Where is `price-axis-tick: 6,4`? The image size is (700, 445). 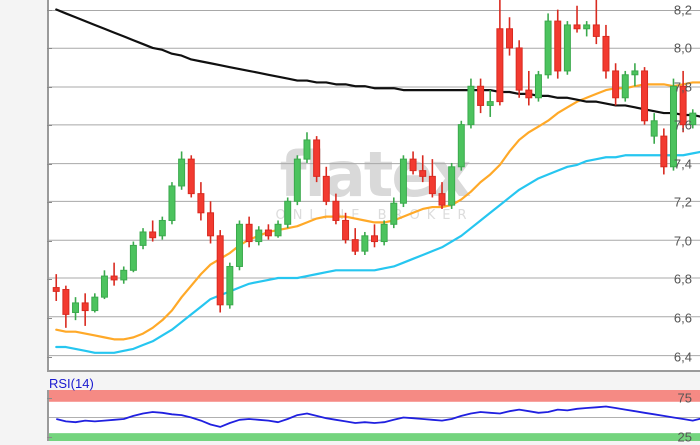 price-axis-tick: 6,4 is located at coordinates (682, 357).